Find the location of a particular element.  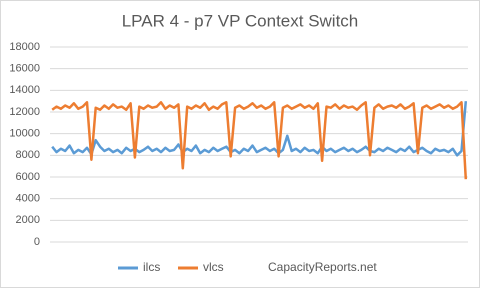

y-tick-label: 0 is located at coordinates (37, 242).